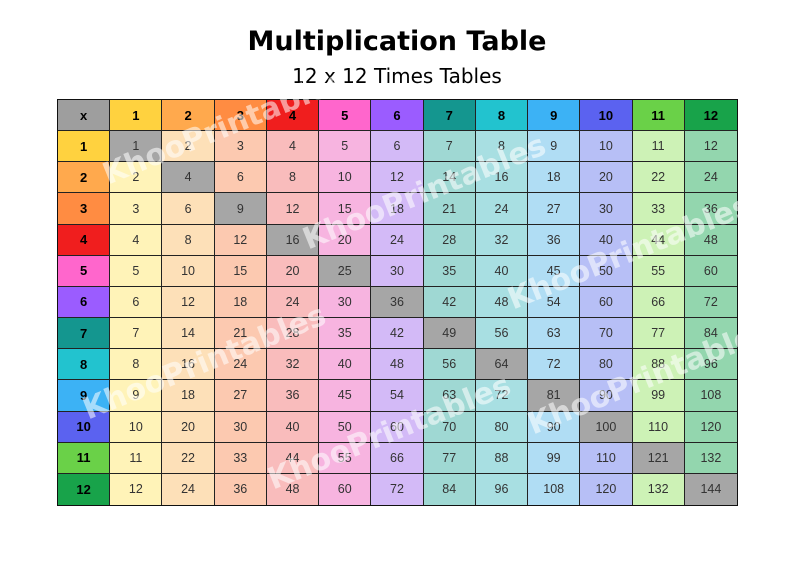  What do you see at coordinates (658, 489) in the screenshot?
I see `product-cell: 132` at bounding box center [658, 489].